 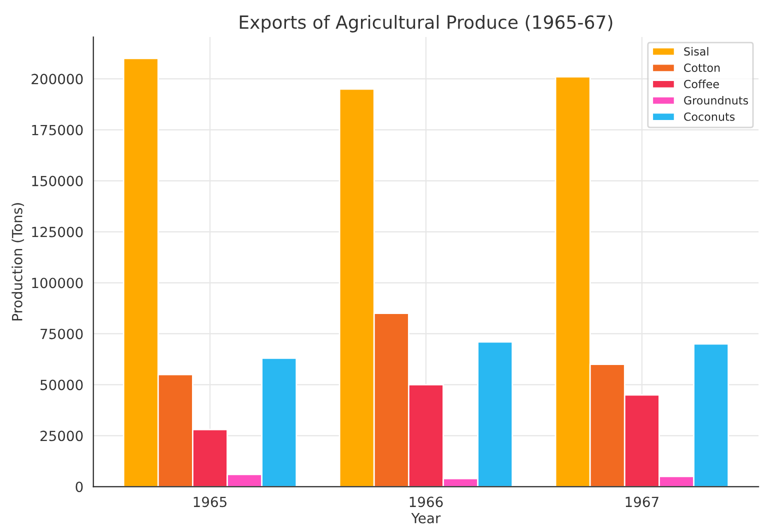 What do you see at coordinates (18, 261) in the screenshot?
I see `y-axis-title: Production (Tons)` at bounding box center [18, 261].